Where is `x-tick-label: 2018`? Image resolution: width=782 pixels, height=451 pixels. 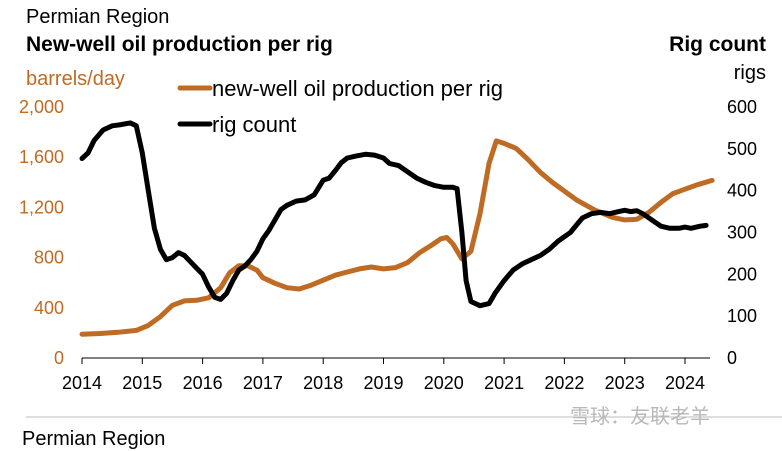 x-tick-label: 2018 is located at coordinates (323, 383).